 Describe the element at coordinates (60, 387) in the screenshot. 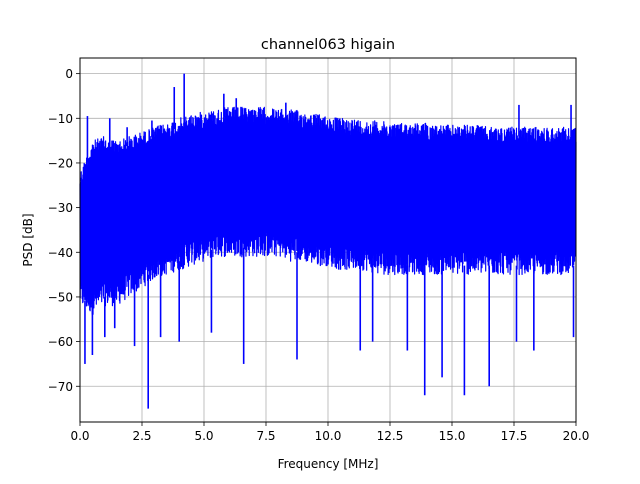

I see `y-tick-label: −70` at that location.